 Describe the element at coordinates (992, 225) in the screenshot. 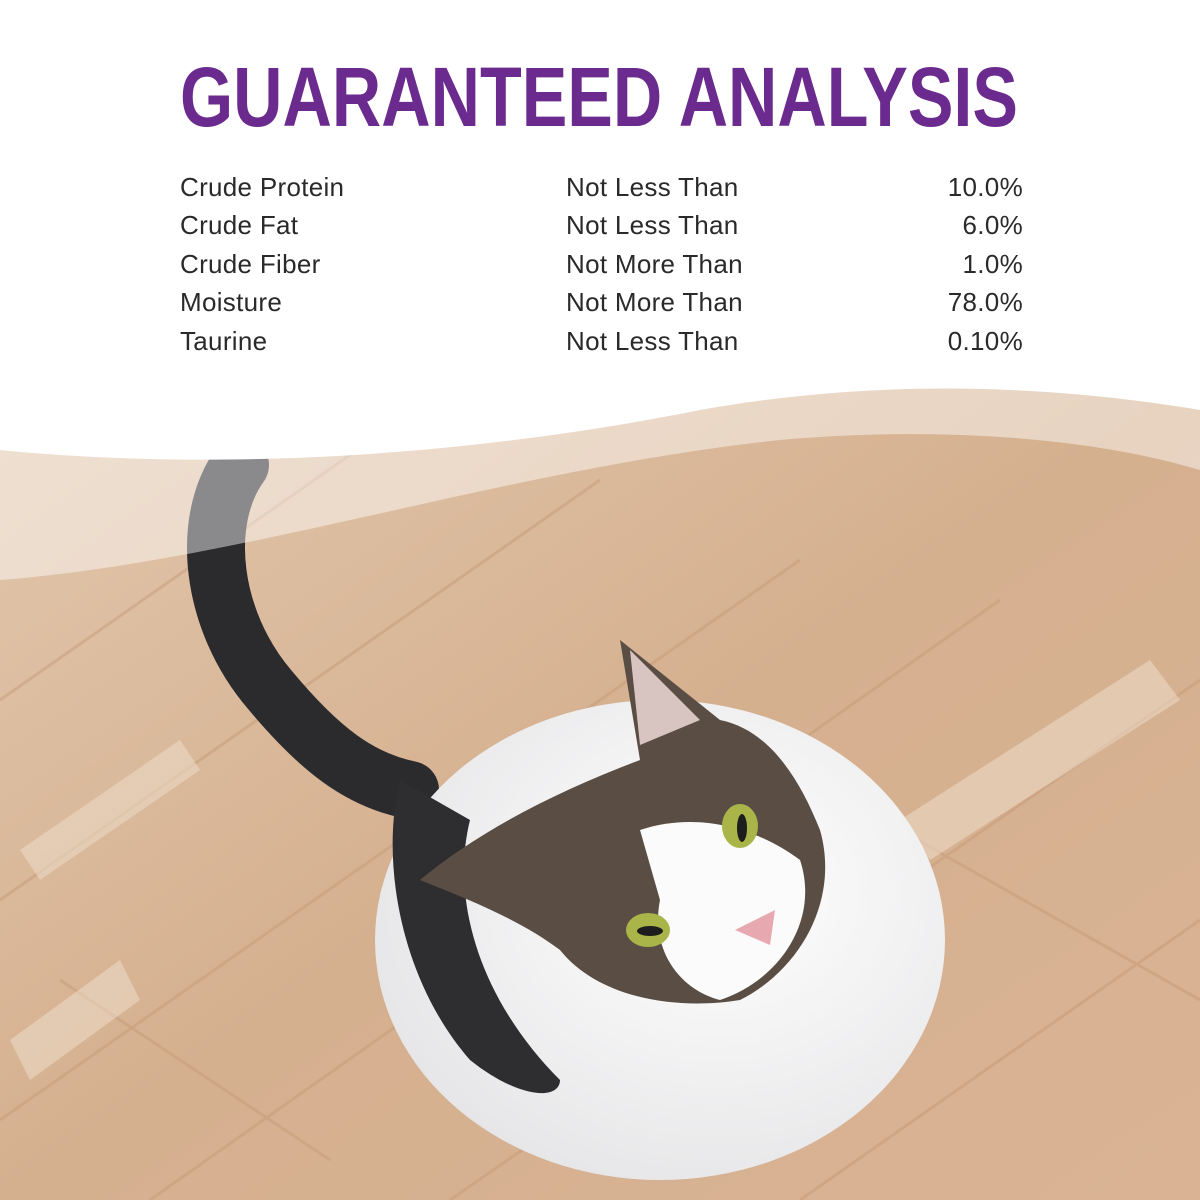

I see `nutrient-value: 6.0%` at that location.